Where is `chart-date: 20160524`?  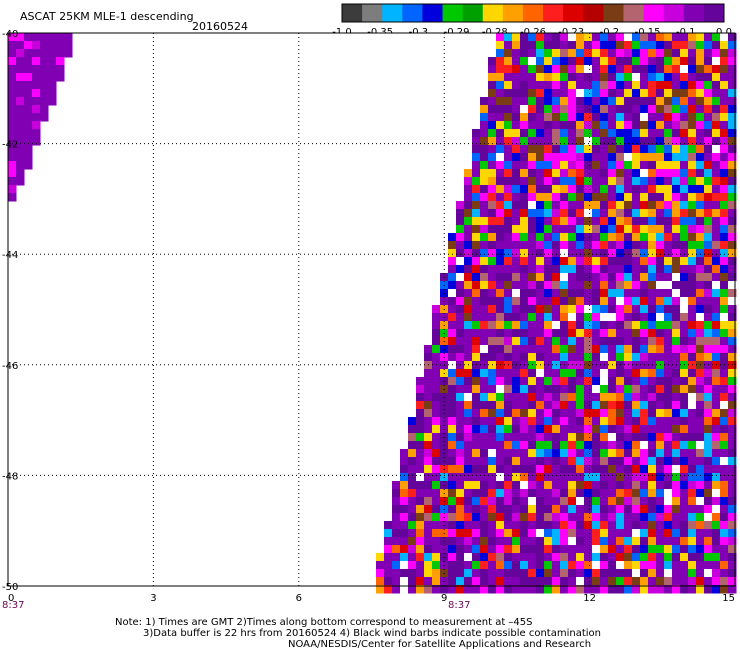
chart-date: 20160524 is located at coordinates (220, 26).